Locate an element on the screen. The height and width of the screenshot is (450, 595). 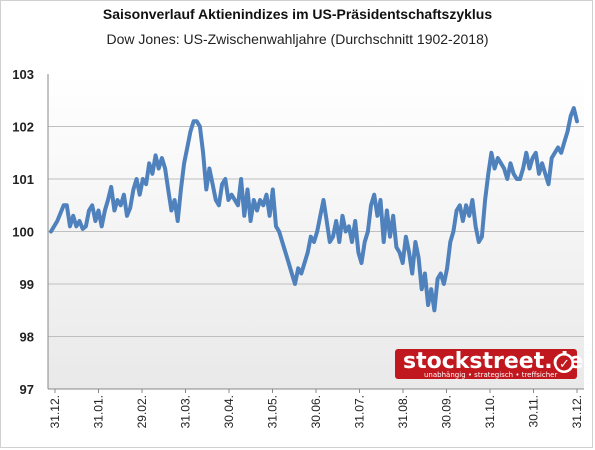
x-tick-label-0: 31.12. is located at coordinates (55, 411).